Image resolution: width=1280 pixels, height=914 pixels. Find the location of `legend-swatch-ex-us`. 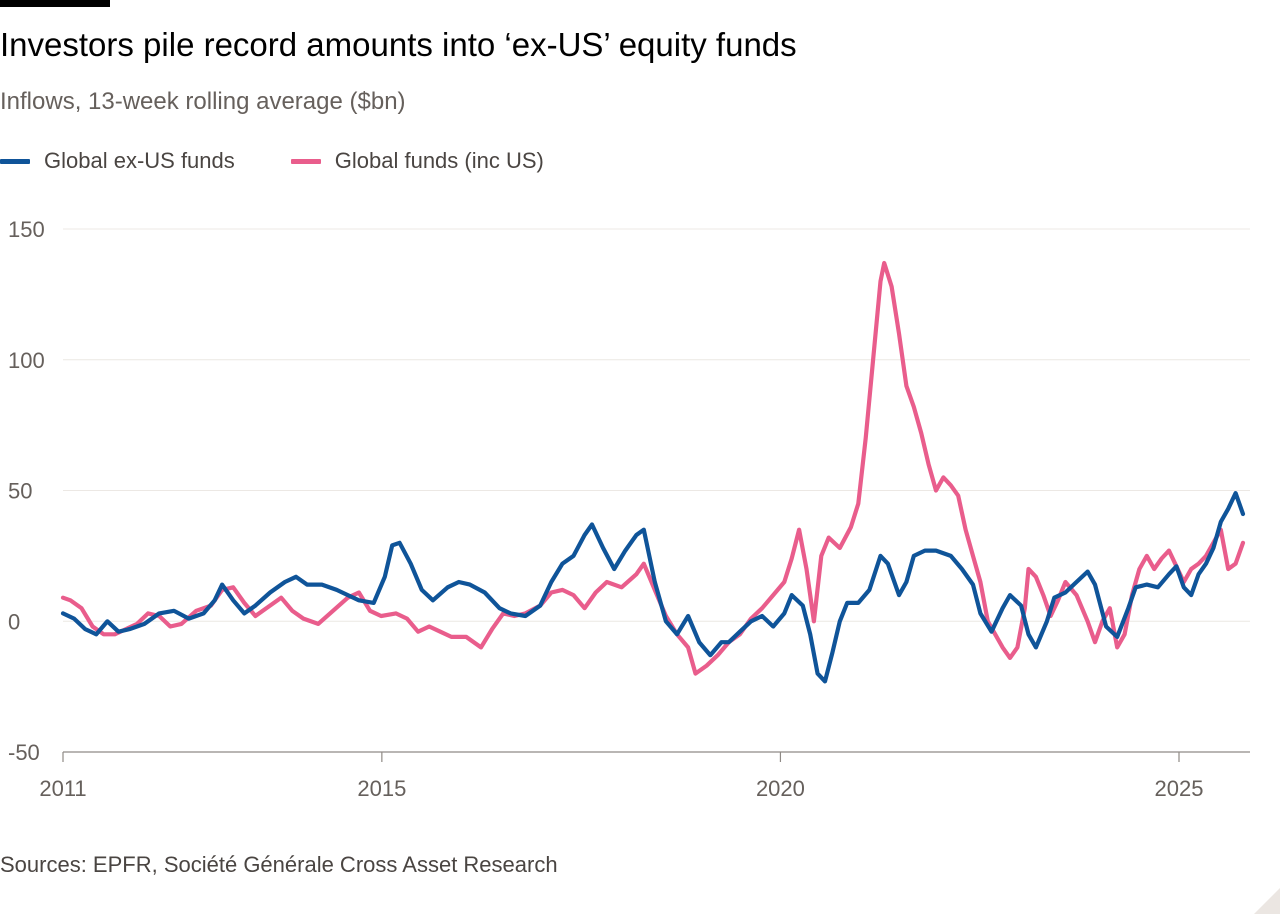

legend-swatch-ex-us is located at coordinates (15, 161).